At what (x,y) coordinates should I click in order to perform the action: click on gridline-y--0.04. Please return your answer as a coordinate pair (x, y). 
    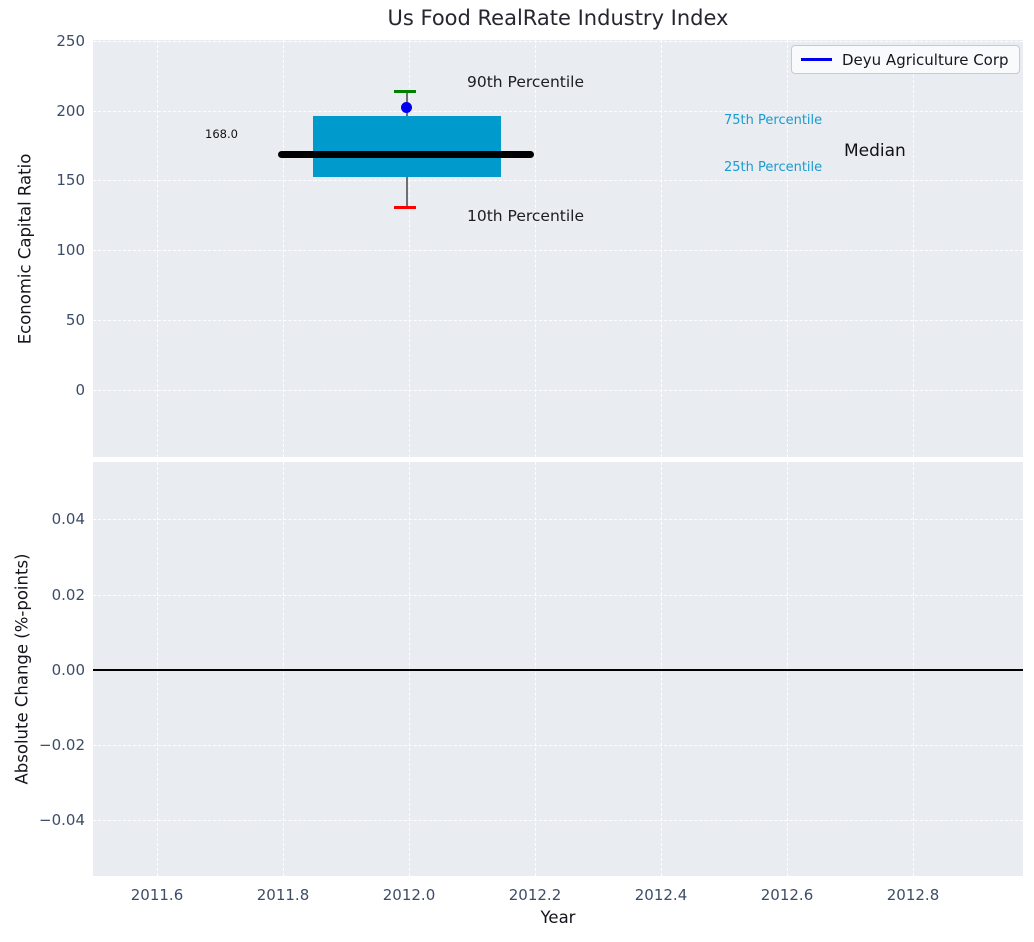
    Looking at the image, I should click on (558, 820).